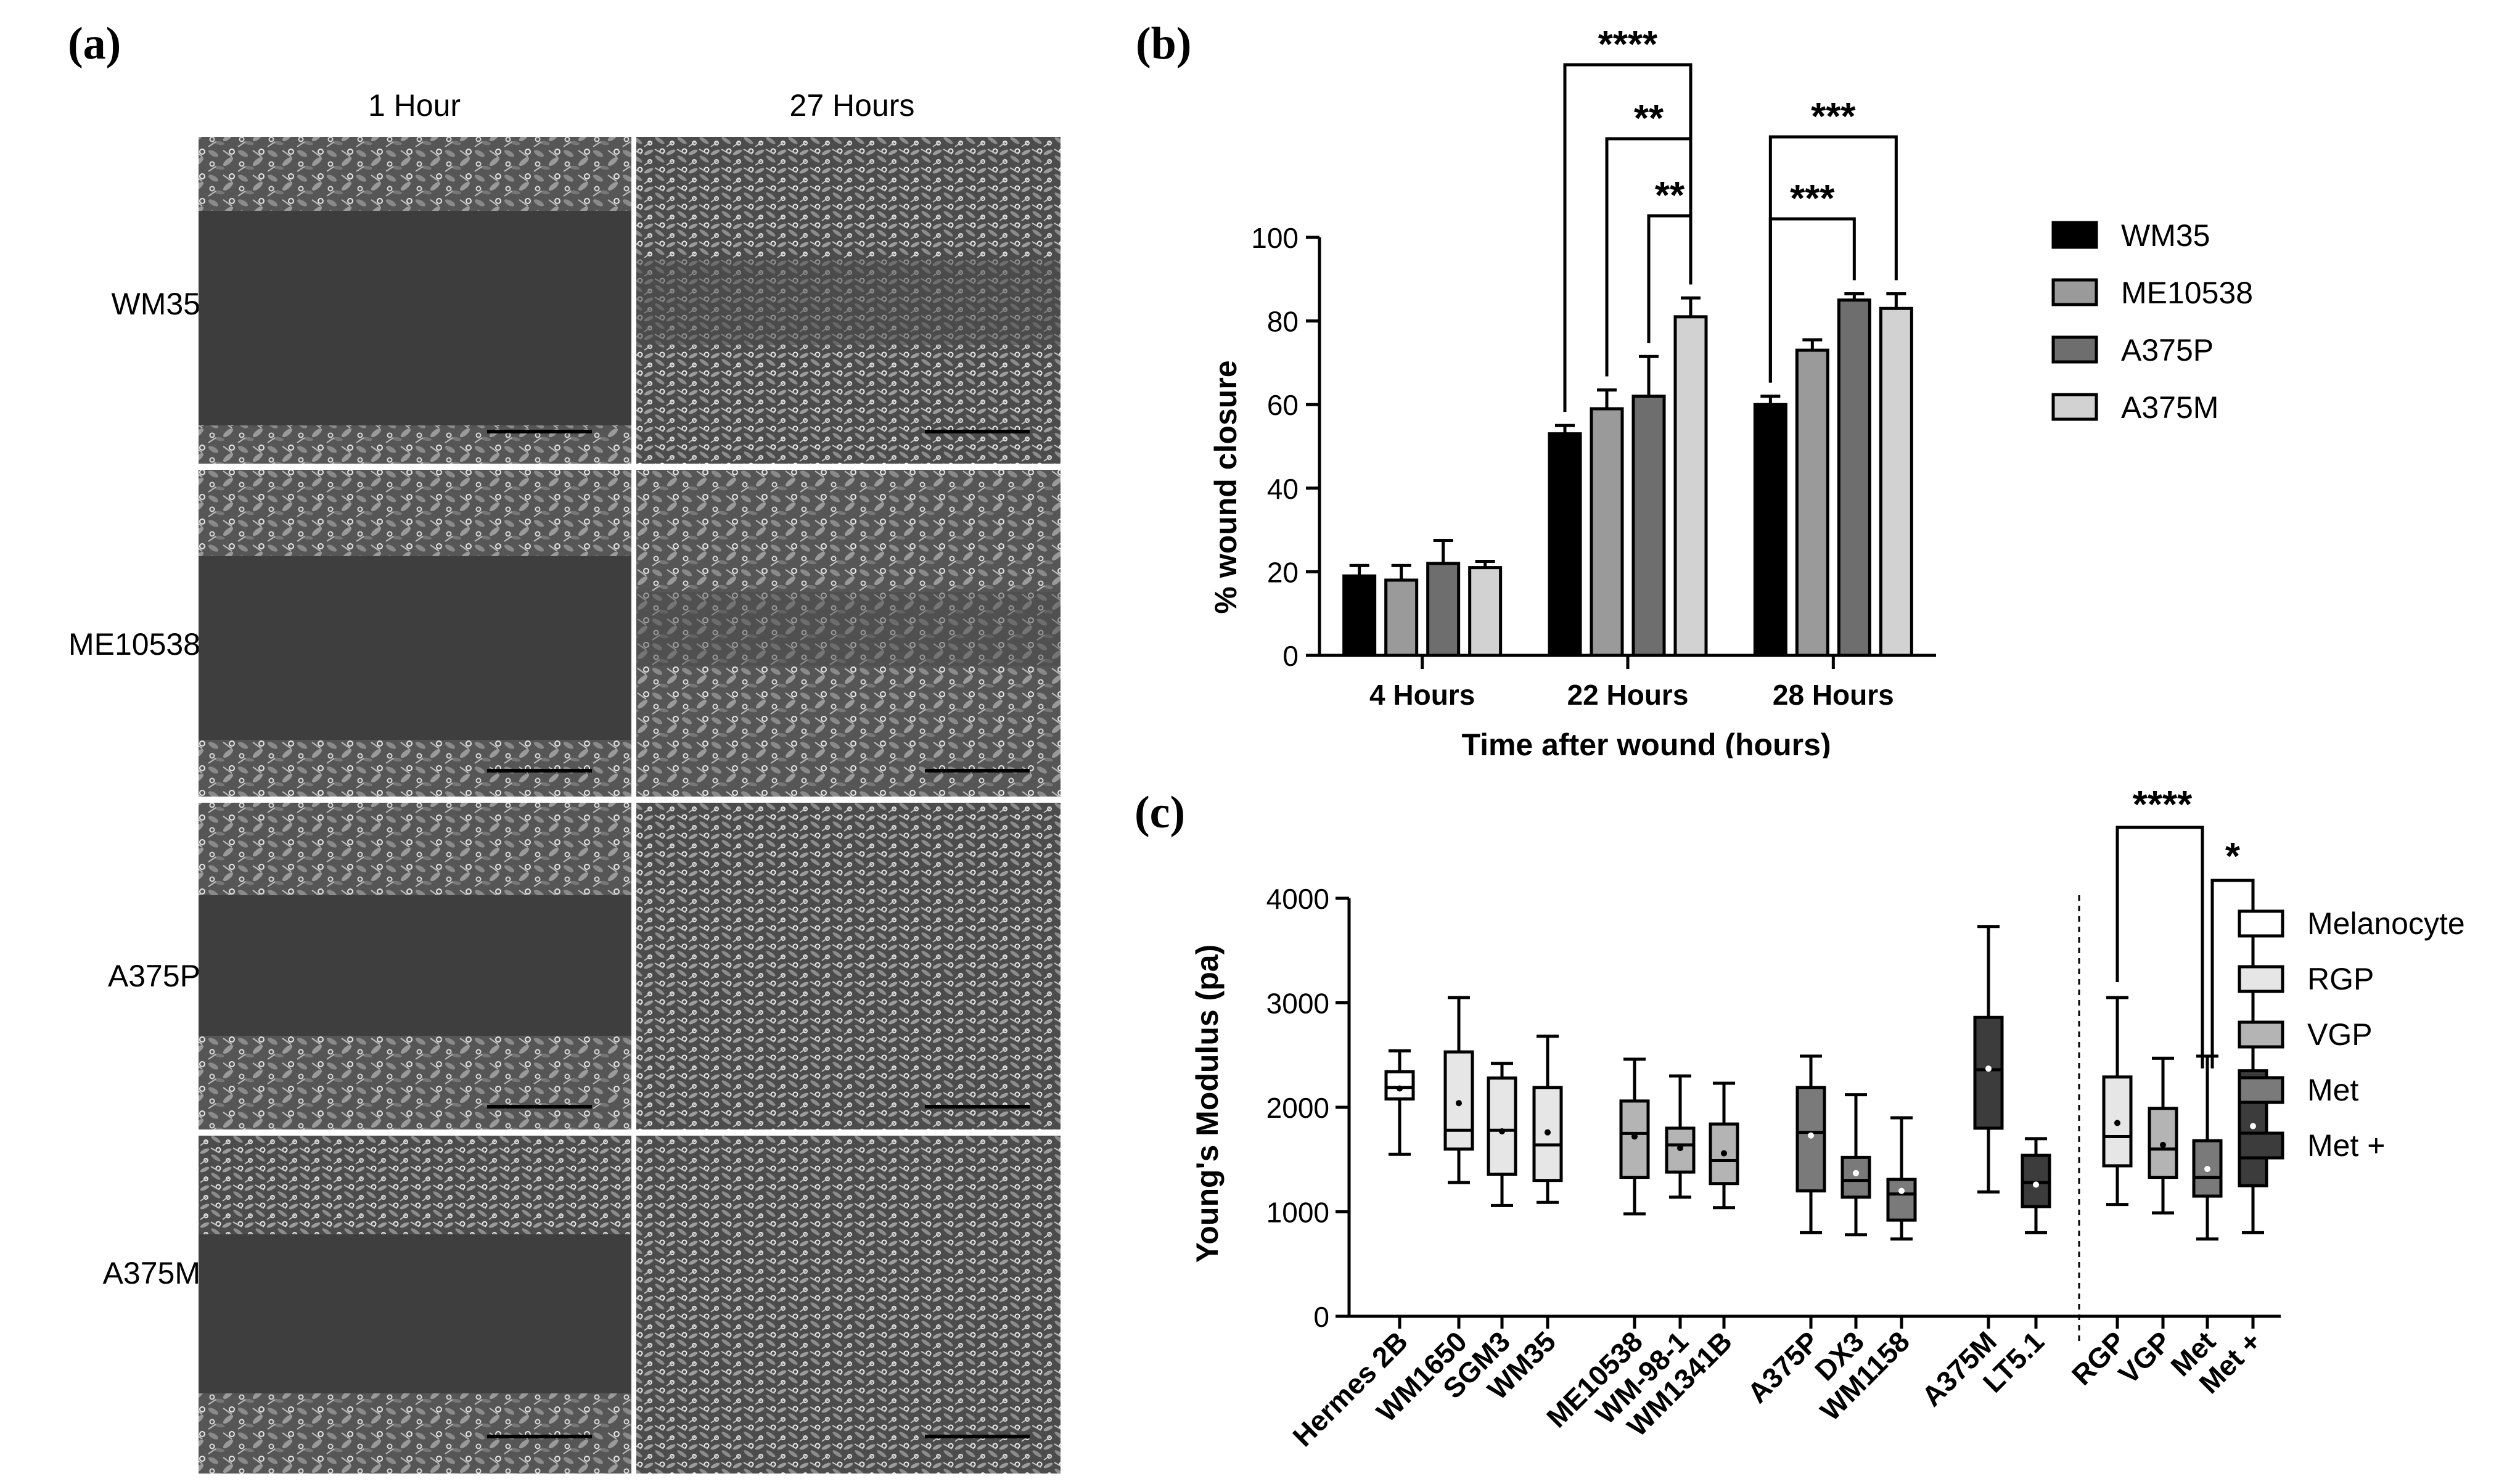 The width and height of the screenshot is (2499, 1484). What do you see at coordinates (1730, 217) in the screenshot?
I see `bar-significance: **************` at bounding box center [1730, 217].